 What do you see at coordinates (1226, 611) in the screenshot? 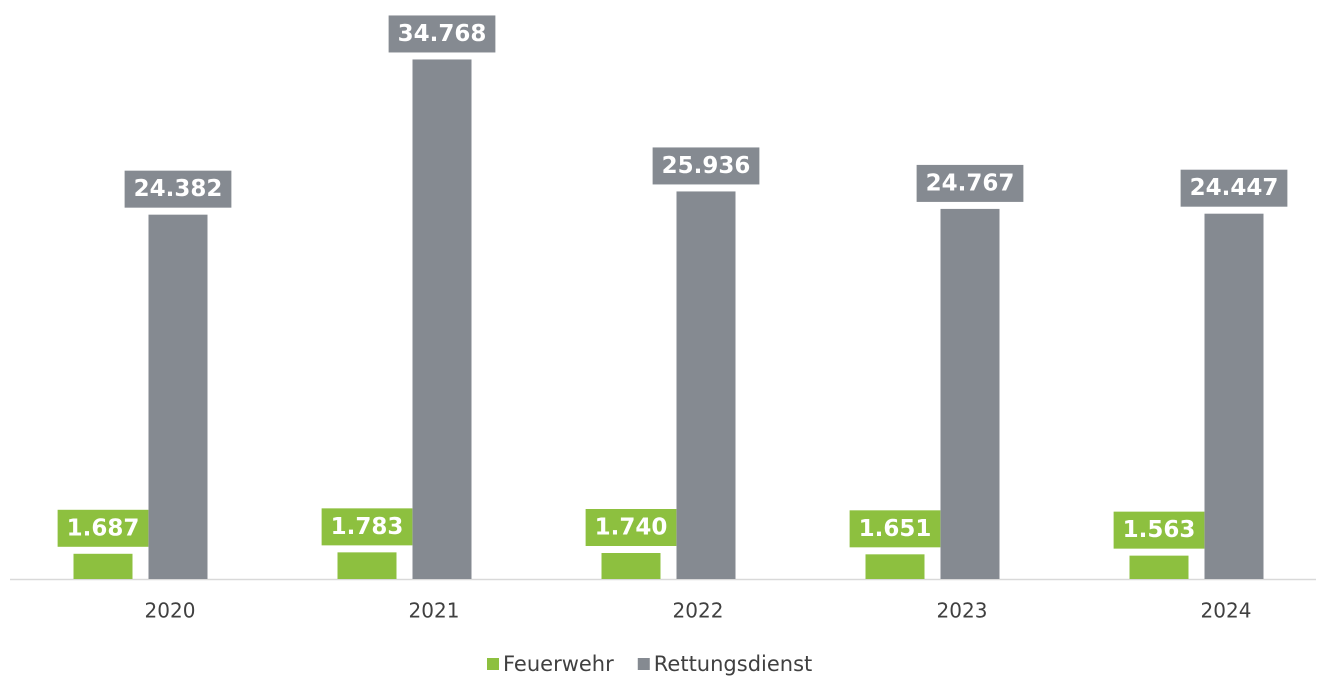
I see `x-tick-label: 2024` at bounding box center [1226, 611].